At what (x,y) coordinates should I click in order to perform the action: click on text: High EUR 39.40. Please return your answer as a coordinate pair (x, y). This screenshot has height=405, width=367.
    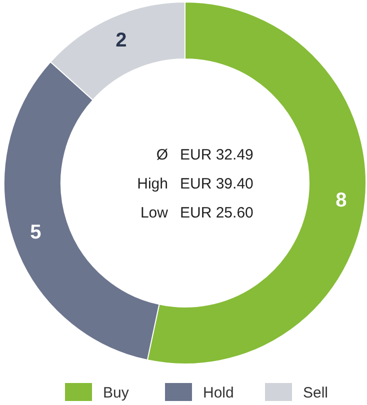
    Looking at the image, I should click on (195, 183).